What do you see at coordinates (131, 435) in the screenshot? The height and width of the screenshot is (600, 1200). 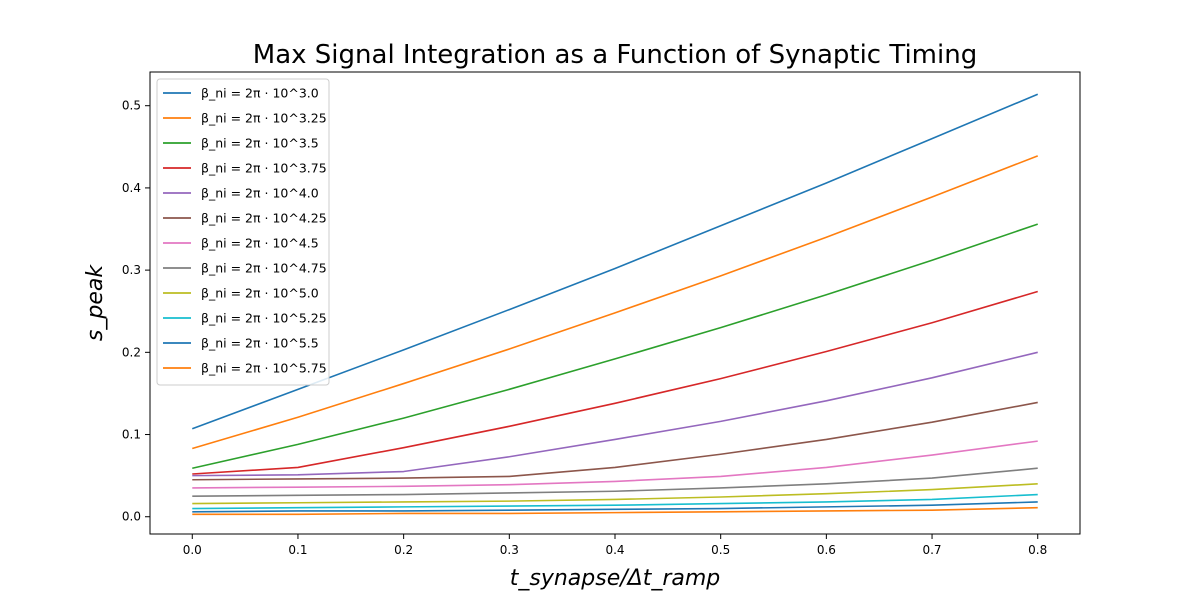 I see `y-tick-label: 0.1` at bounding box center [131, 435].